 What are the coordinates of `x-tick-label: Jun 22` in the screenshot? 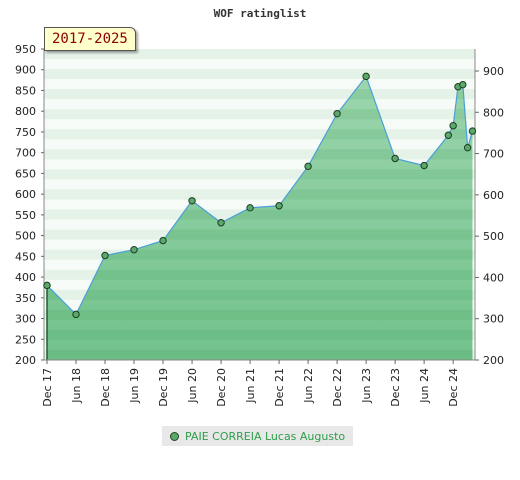 It's located at (308, 386).